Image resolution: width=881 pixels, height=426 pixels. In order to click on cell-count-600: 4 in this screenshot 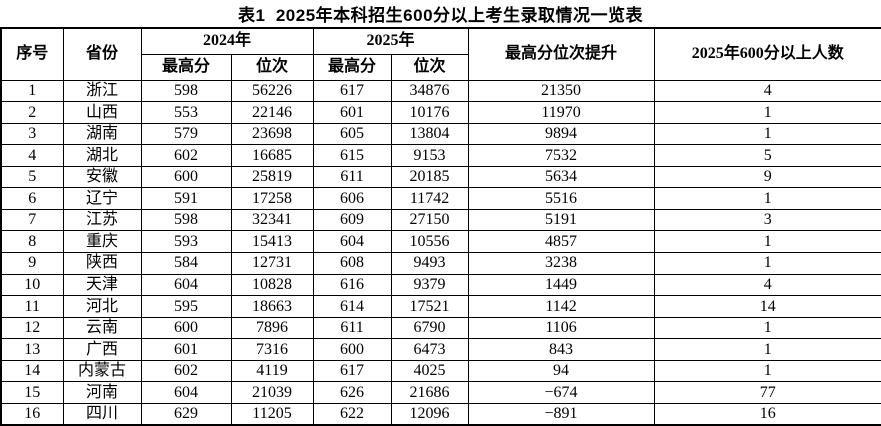, I will do `click(767, 285)`.